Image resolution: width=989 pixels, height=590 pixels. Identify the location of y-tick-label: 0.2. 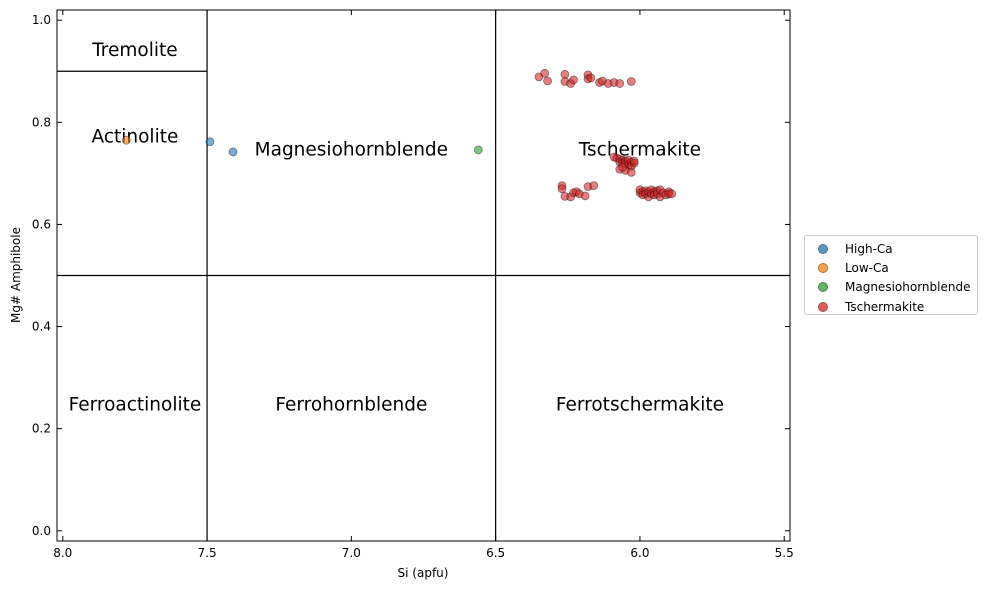
(41, 429).